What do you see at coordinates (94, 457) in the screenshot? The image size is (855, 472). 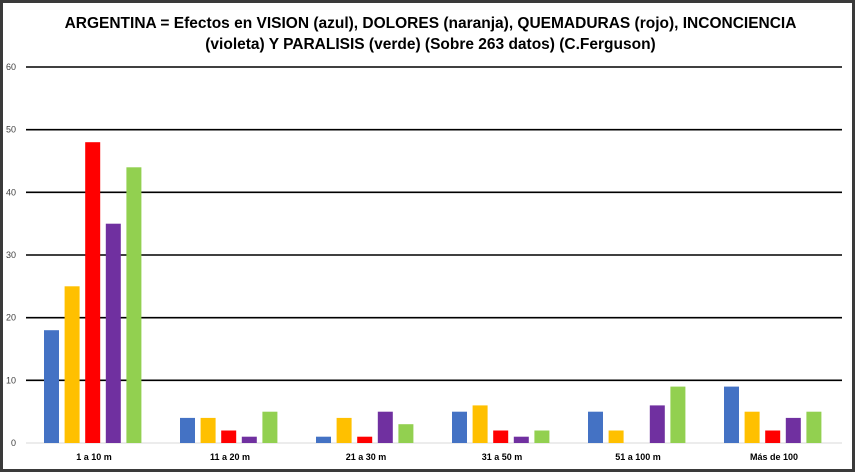 I see `x-tick-label: 1 a 10 m` at bounding box center [94, 457].